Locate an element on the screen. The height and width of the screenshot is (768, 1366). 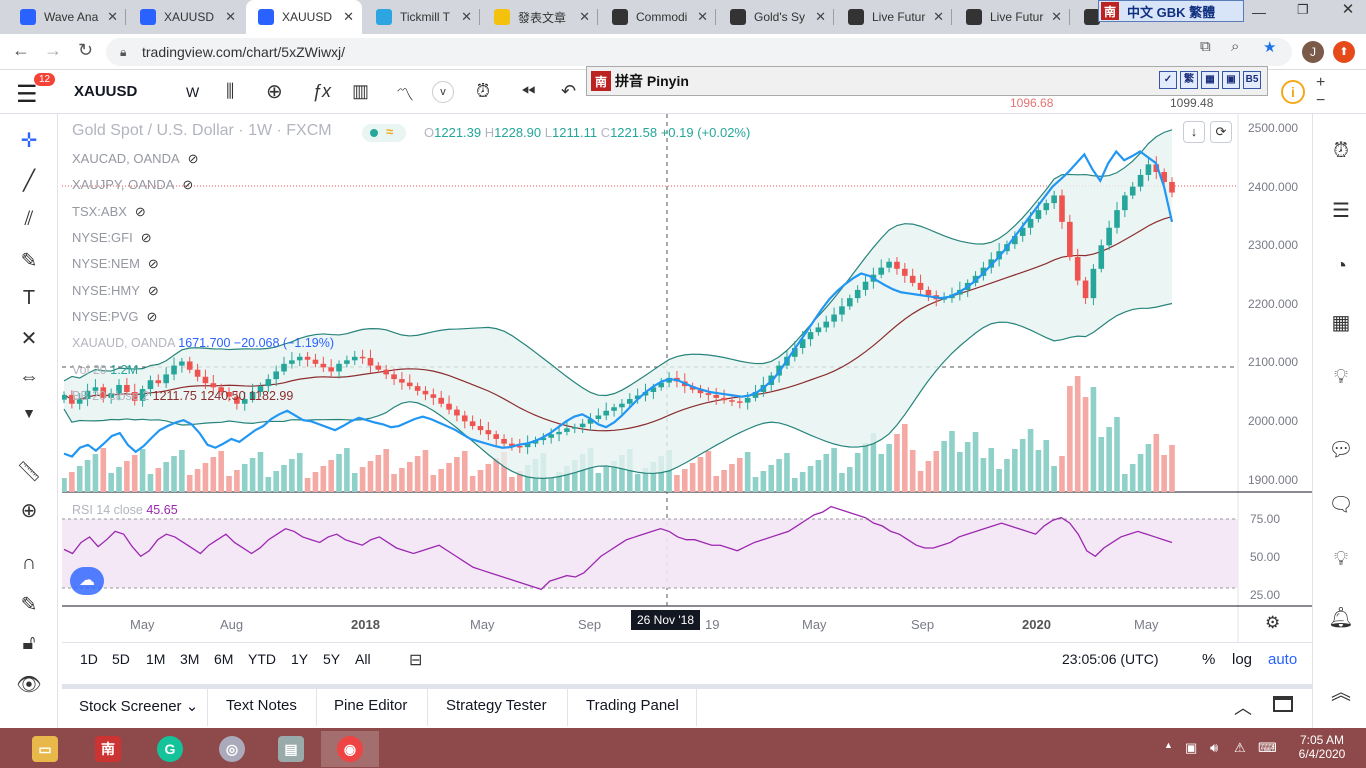
pinyin-option-button: ▦ is located at coordinates (1210, 80).